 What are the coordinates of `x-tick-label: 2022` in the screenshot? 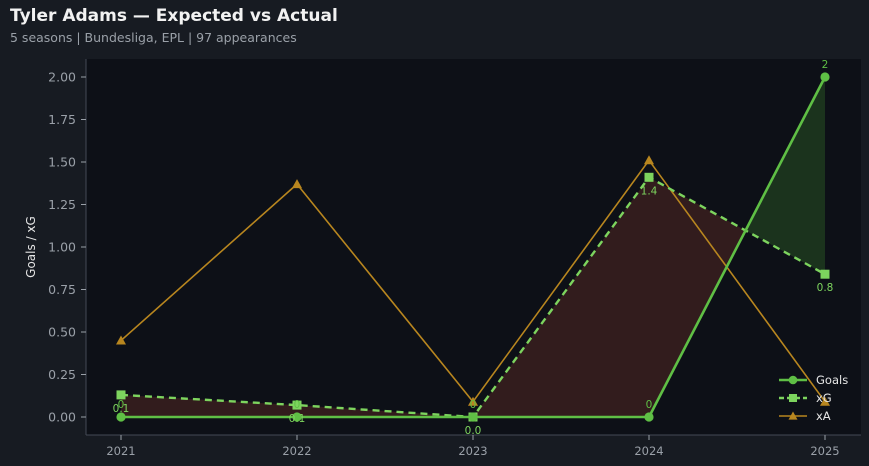 It's located at (296, 451).